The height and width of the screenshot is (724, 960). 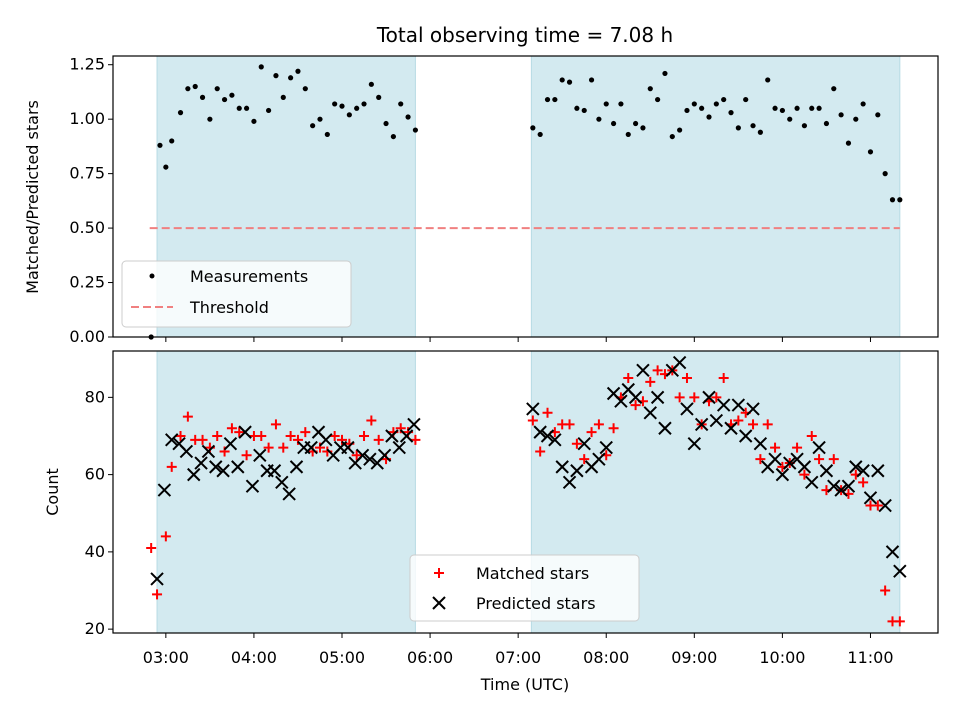 I want to click on y-tick-label: 60, so click(x=95, y=474).